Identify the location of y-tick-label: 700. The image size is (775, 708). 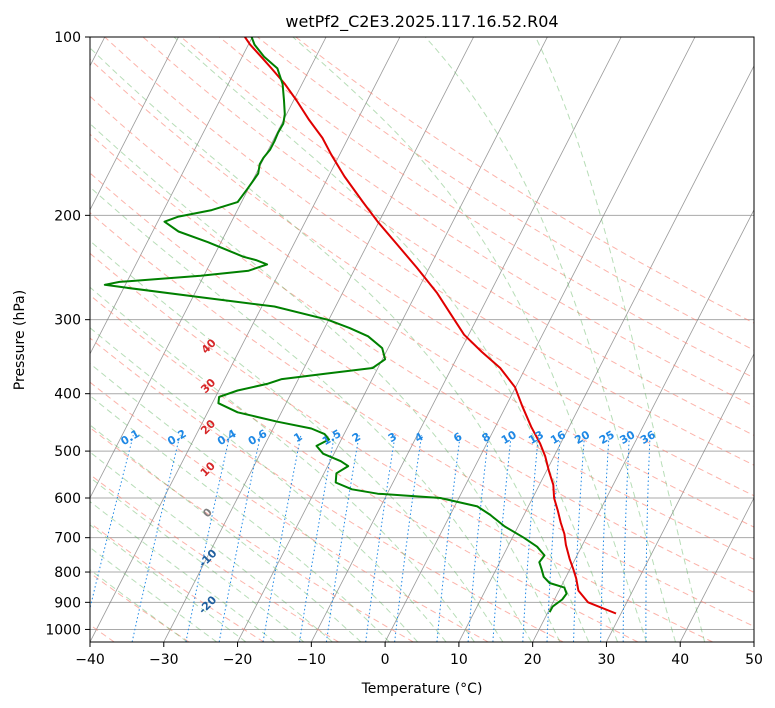
(67, 539).